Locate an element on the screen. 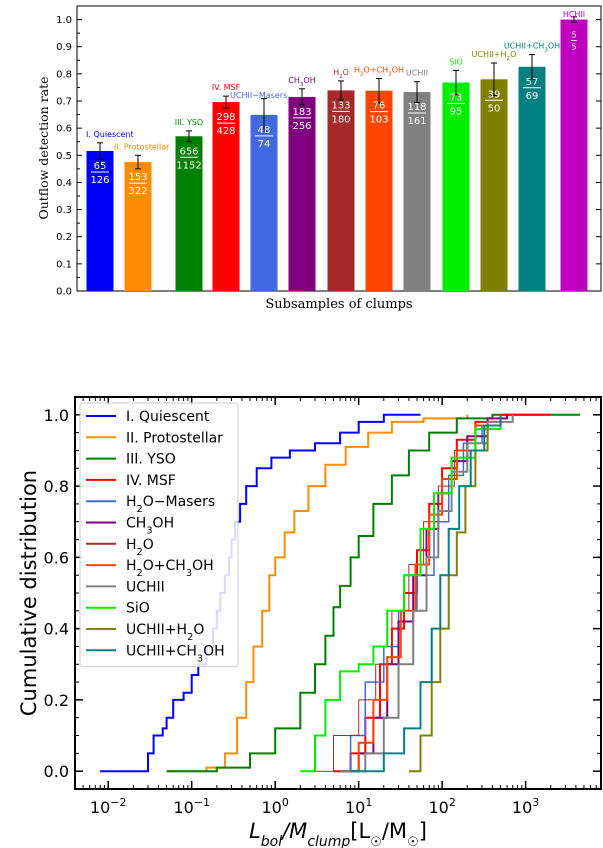 Image resolution: width=603 pixels, height=848 pixels. bar-category-label: UCHII+H2O is located at coordinates (494, 56).